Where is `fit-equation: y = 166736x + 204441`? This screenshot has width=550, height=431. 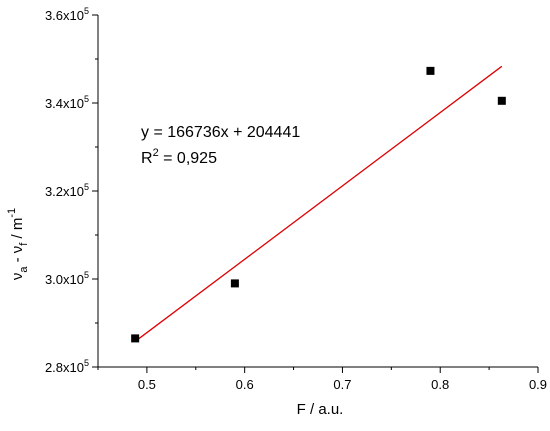
fit-equation: y = 166736x + 204441 is located at coordinates (220, 132).